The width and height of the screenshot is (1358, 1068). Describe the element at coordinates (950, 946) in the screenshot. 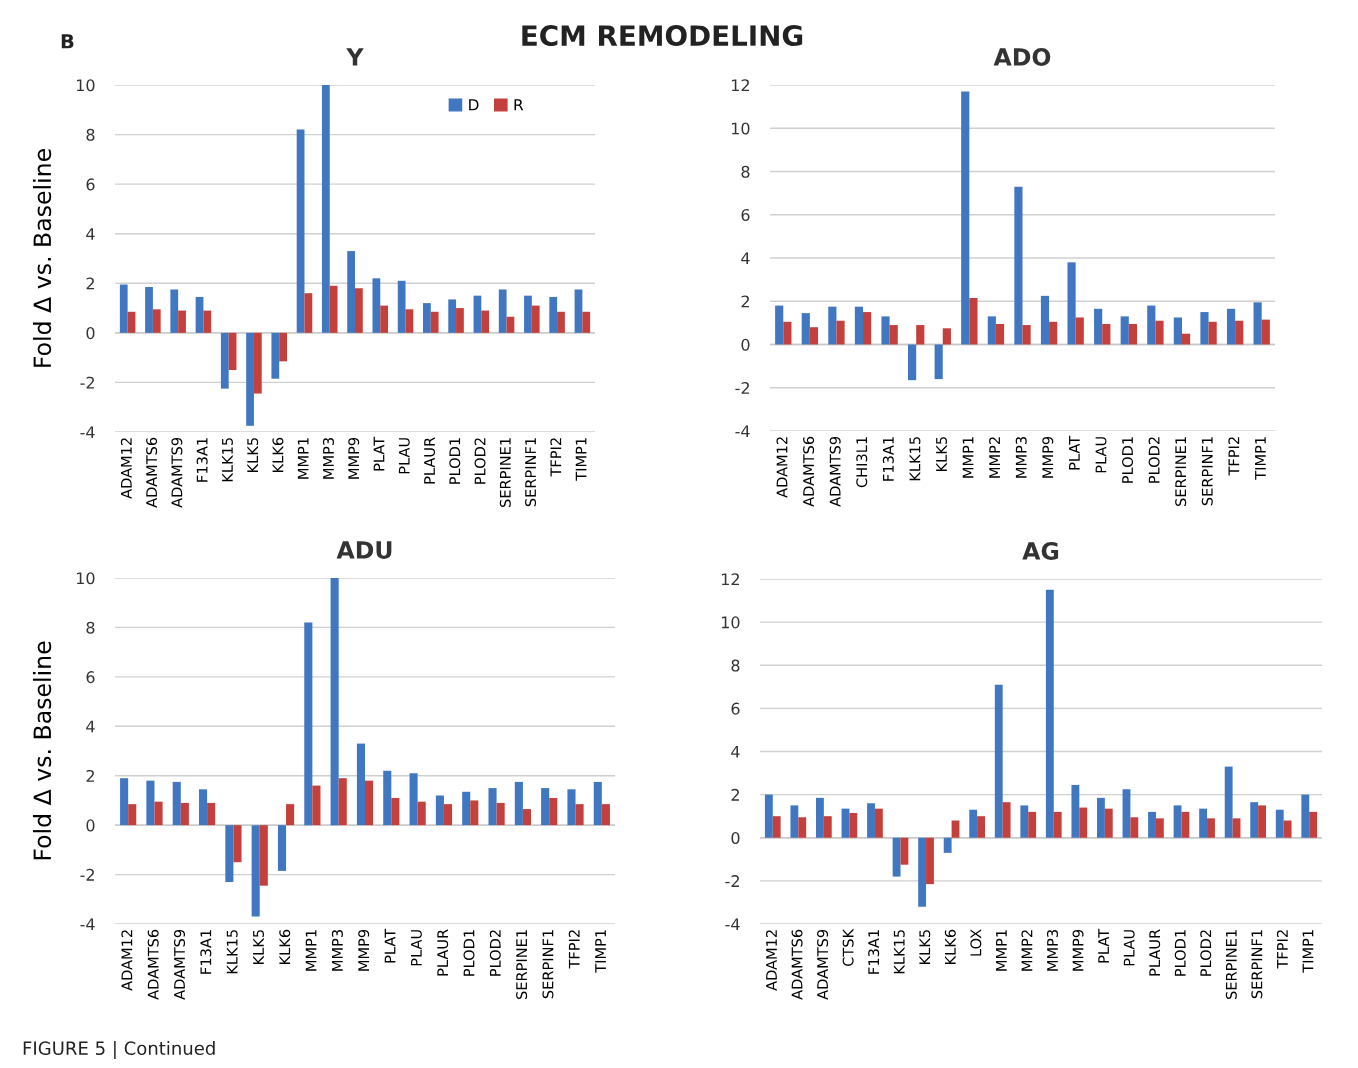

I see `x-tick-label: KLK6` at that location.